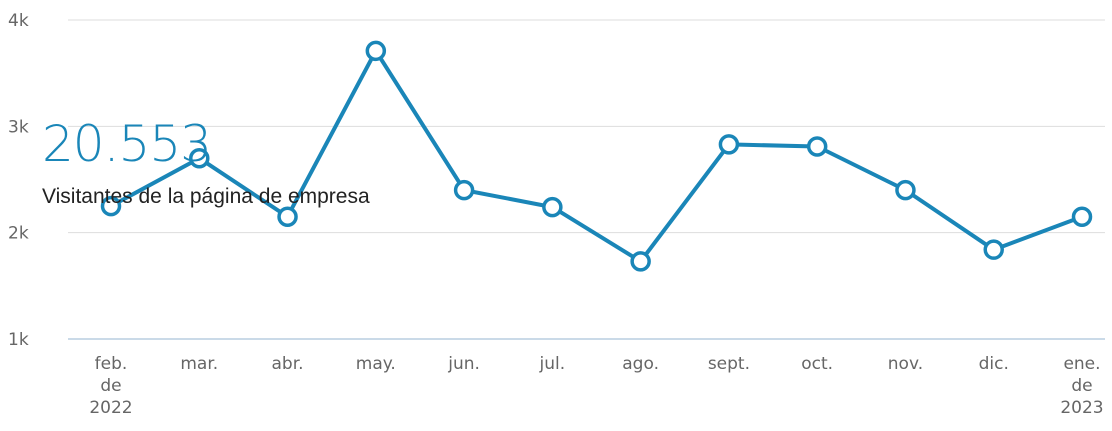  I want to click on x-tick-label: may., so click(376, 364).